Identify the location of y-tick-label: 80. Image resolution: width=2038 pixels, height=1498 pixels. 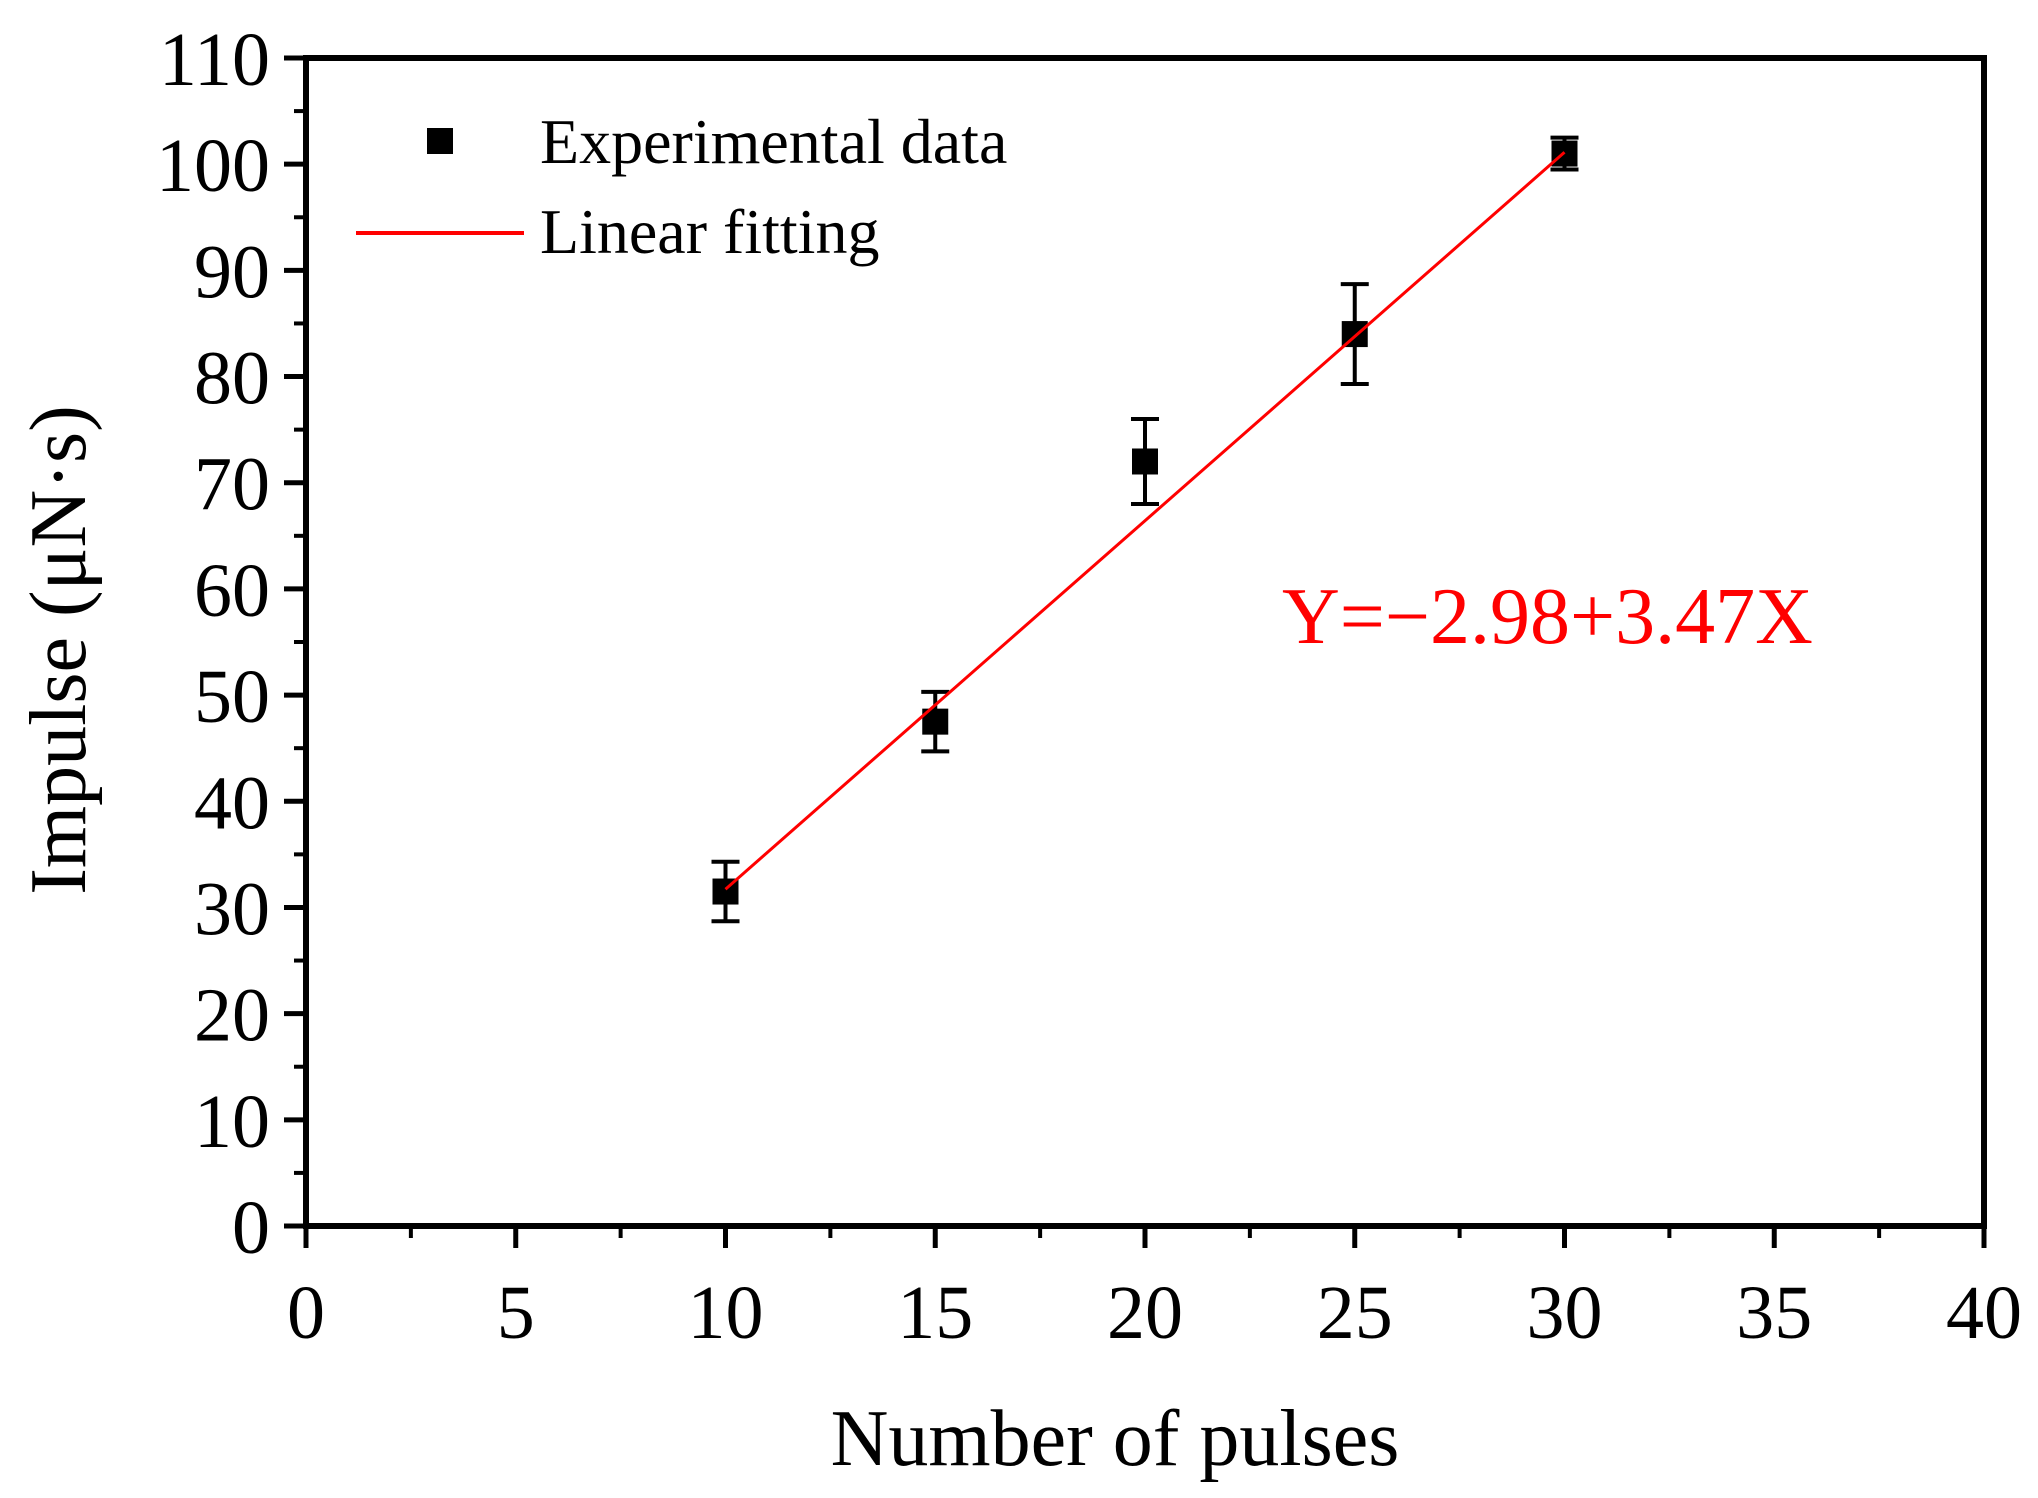
(232, 379).